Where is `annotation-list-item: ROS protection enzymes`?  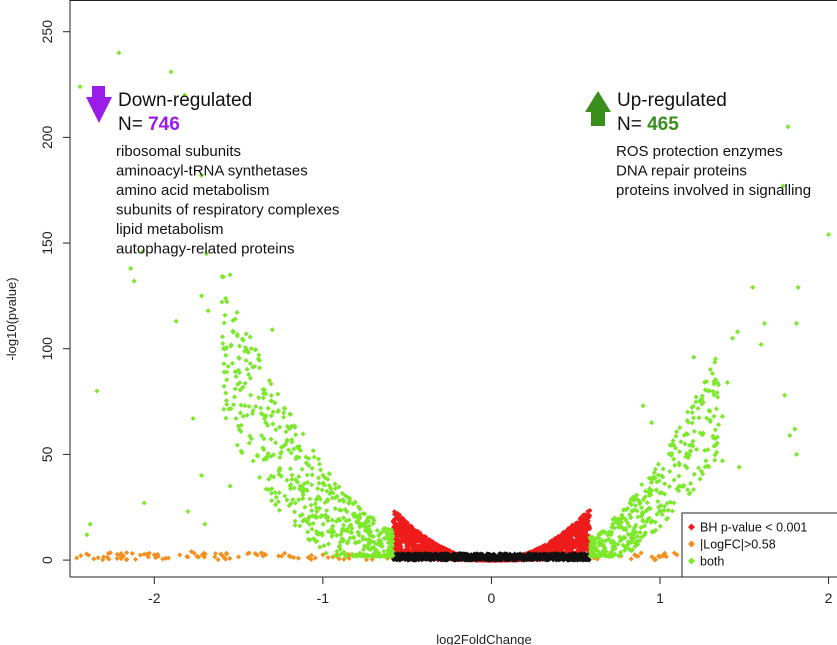
annotation-list-item: ROS protection enzymes is located at coordinates (699, 151).